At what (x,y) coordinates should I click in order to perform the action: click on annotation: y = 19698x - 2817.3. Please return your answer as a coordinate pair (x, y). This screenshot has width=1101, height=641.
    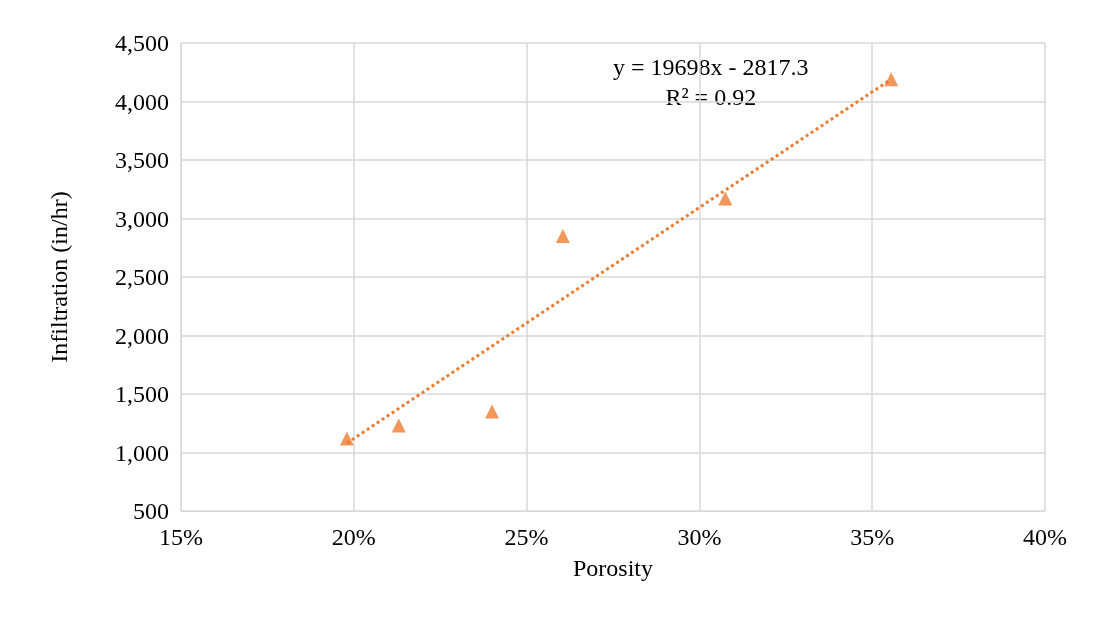
    Looking at the image, I should click on (711, 67).